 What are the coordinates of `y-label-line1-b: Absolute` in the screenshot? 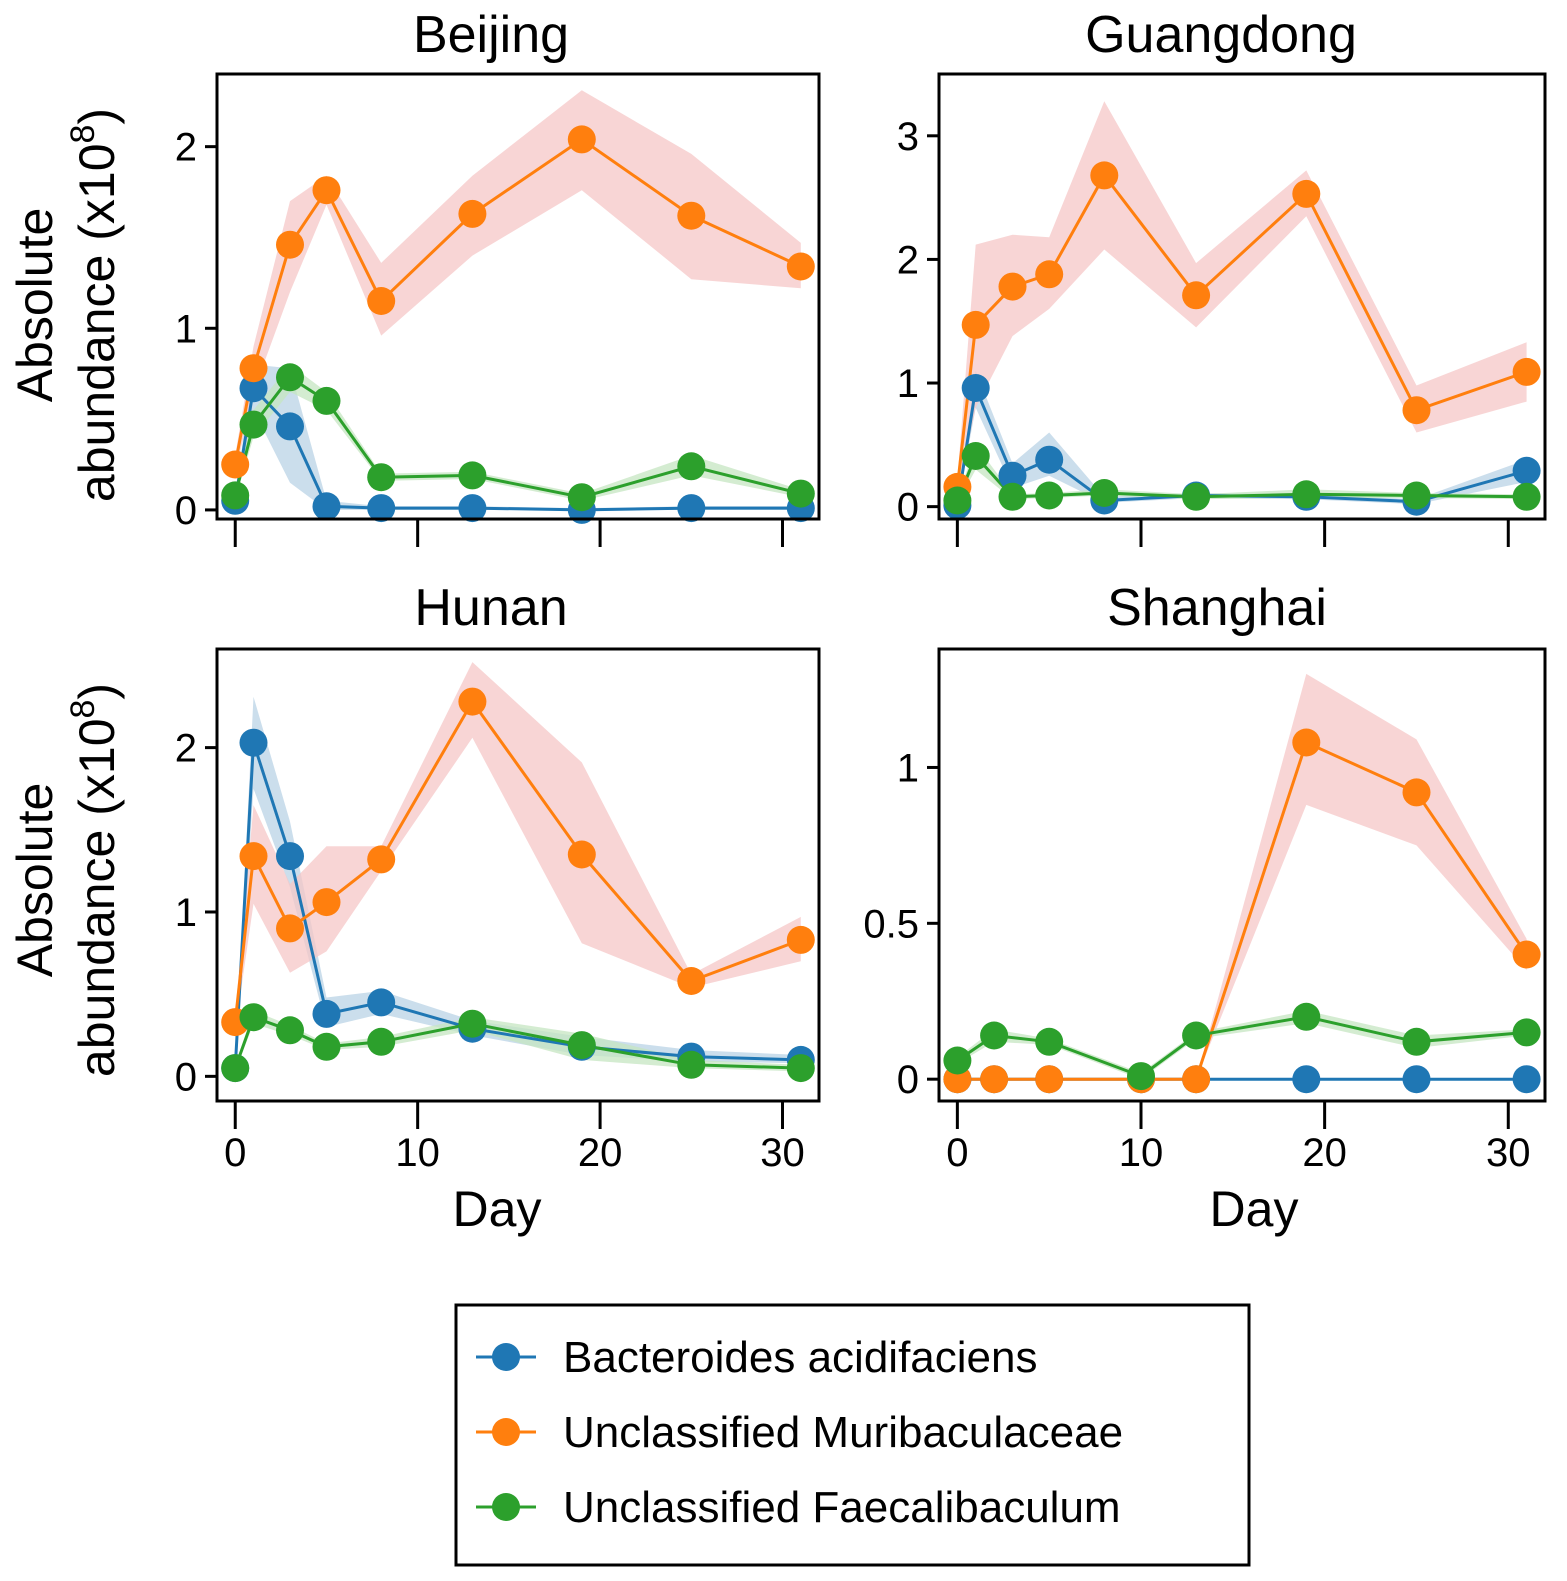 It's located at (35, 880).